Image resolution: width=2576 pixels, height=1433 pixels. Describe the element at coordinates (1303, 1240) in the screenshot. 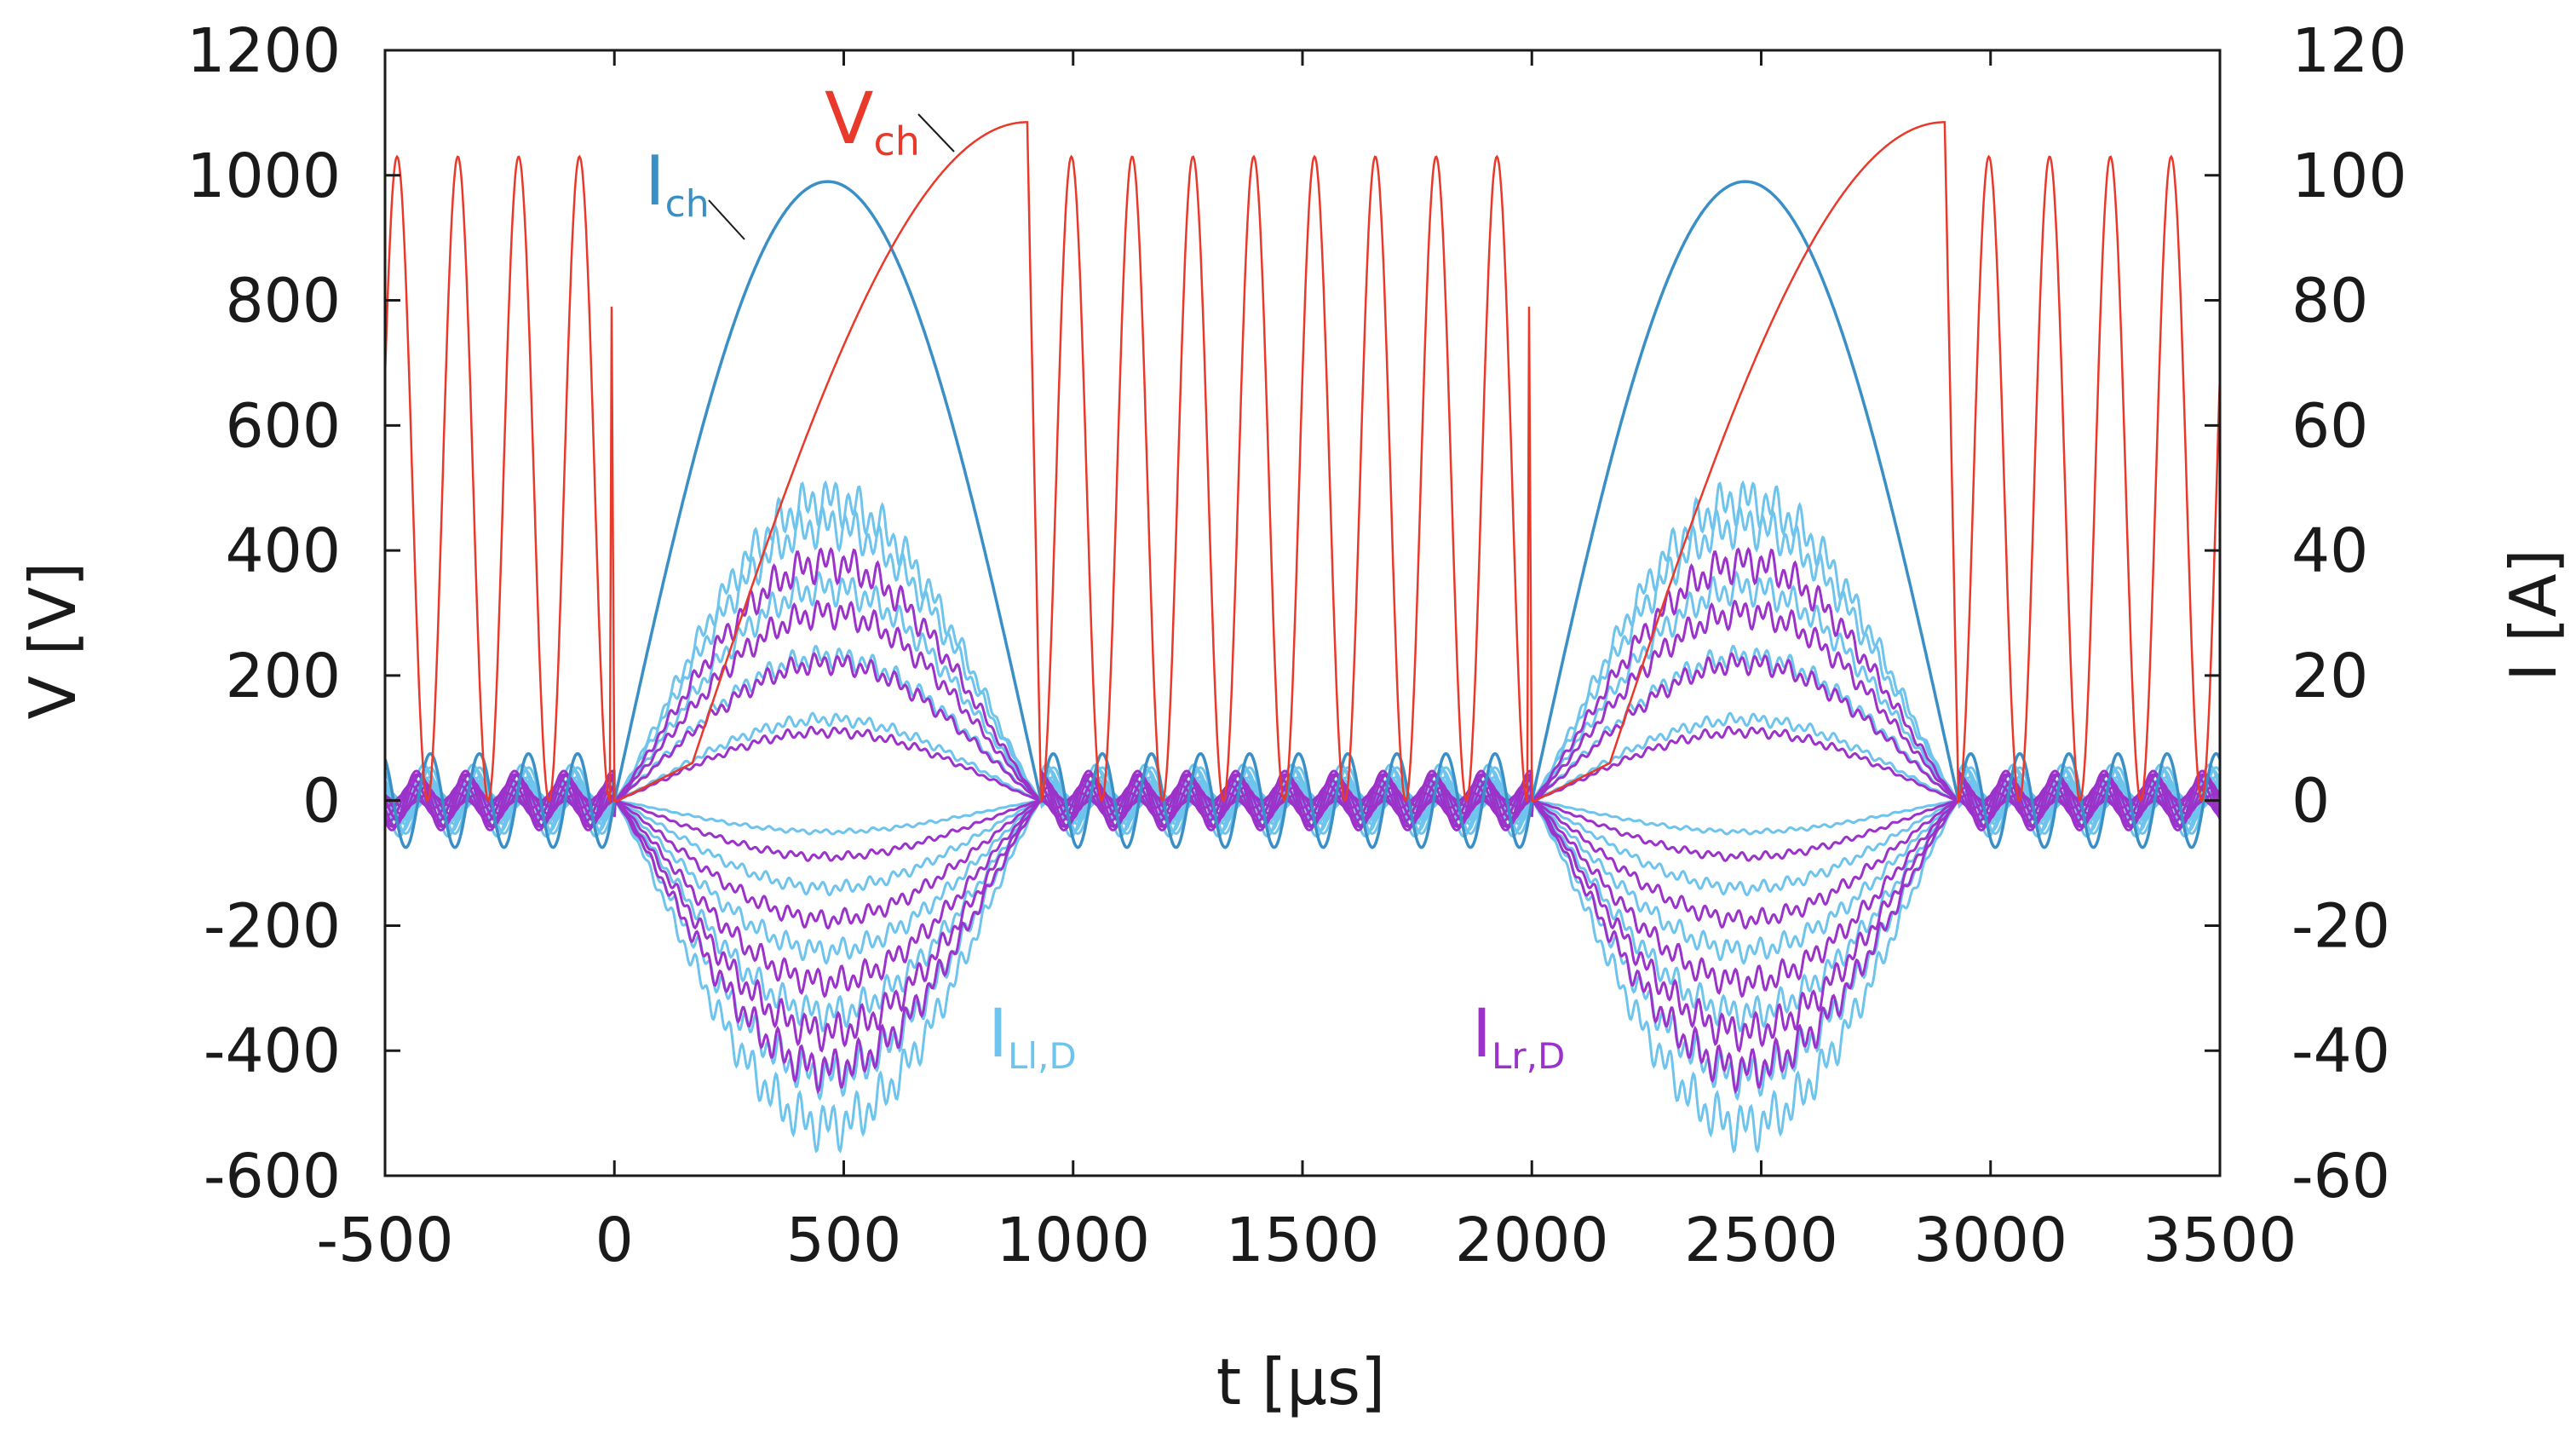

I see `x-tick-label: 1500` at that location.